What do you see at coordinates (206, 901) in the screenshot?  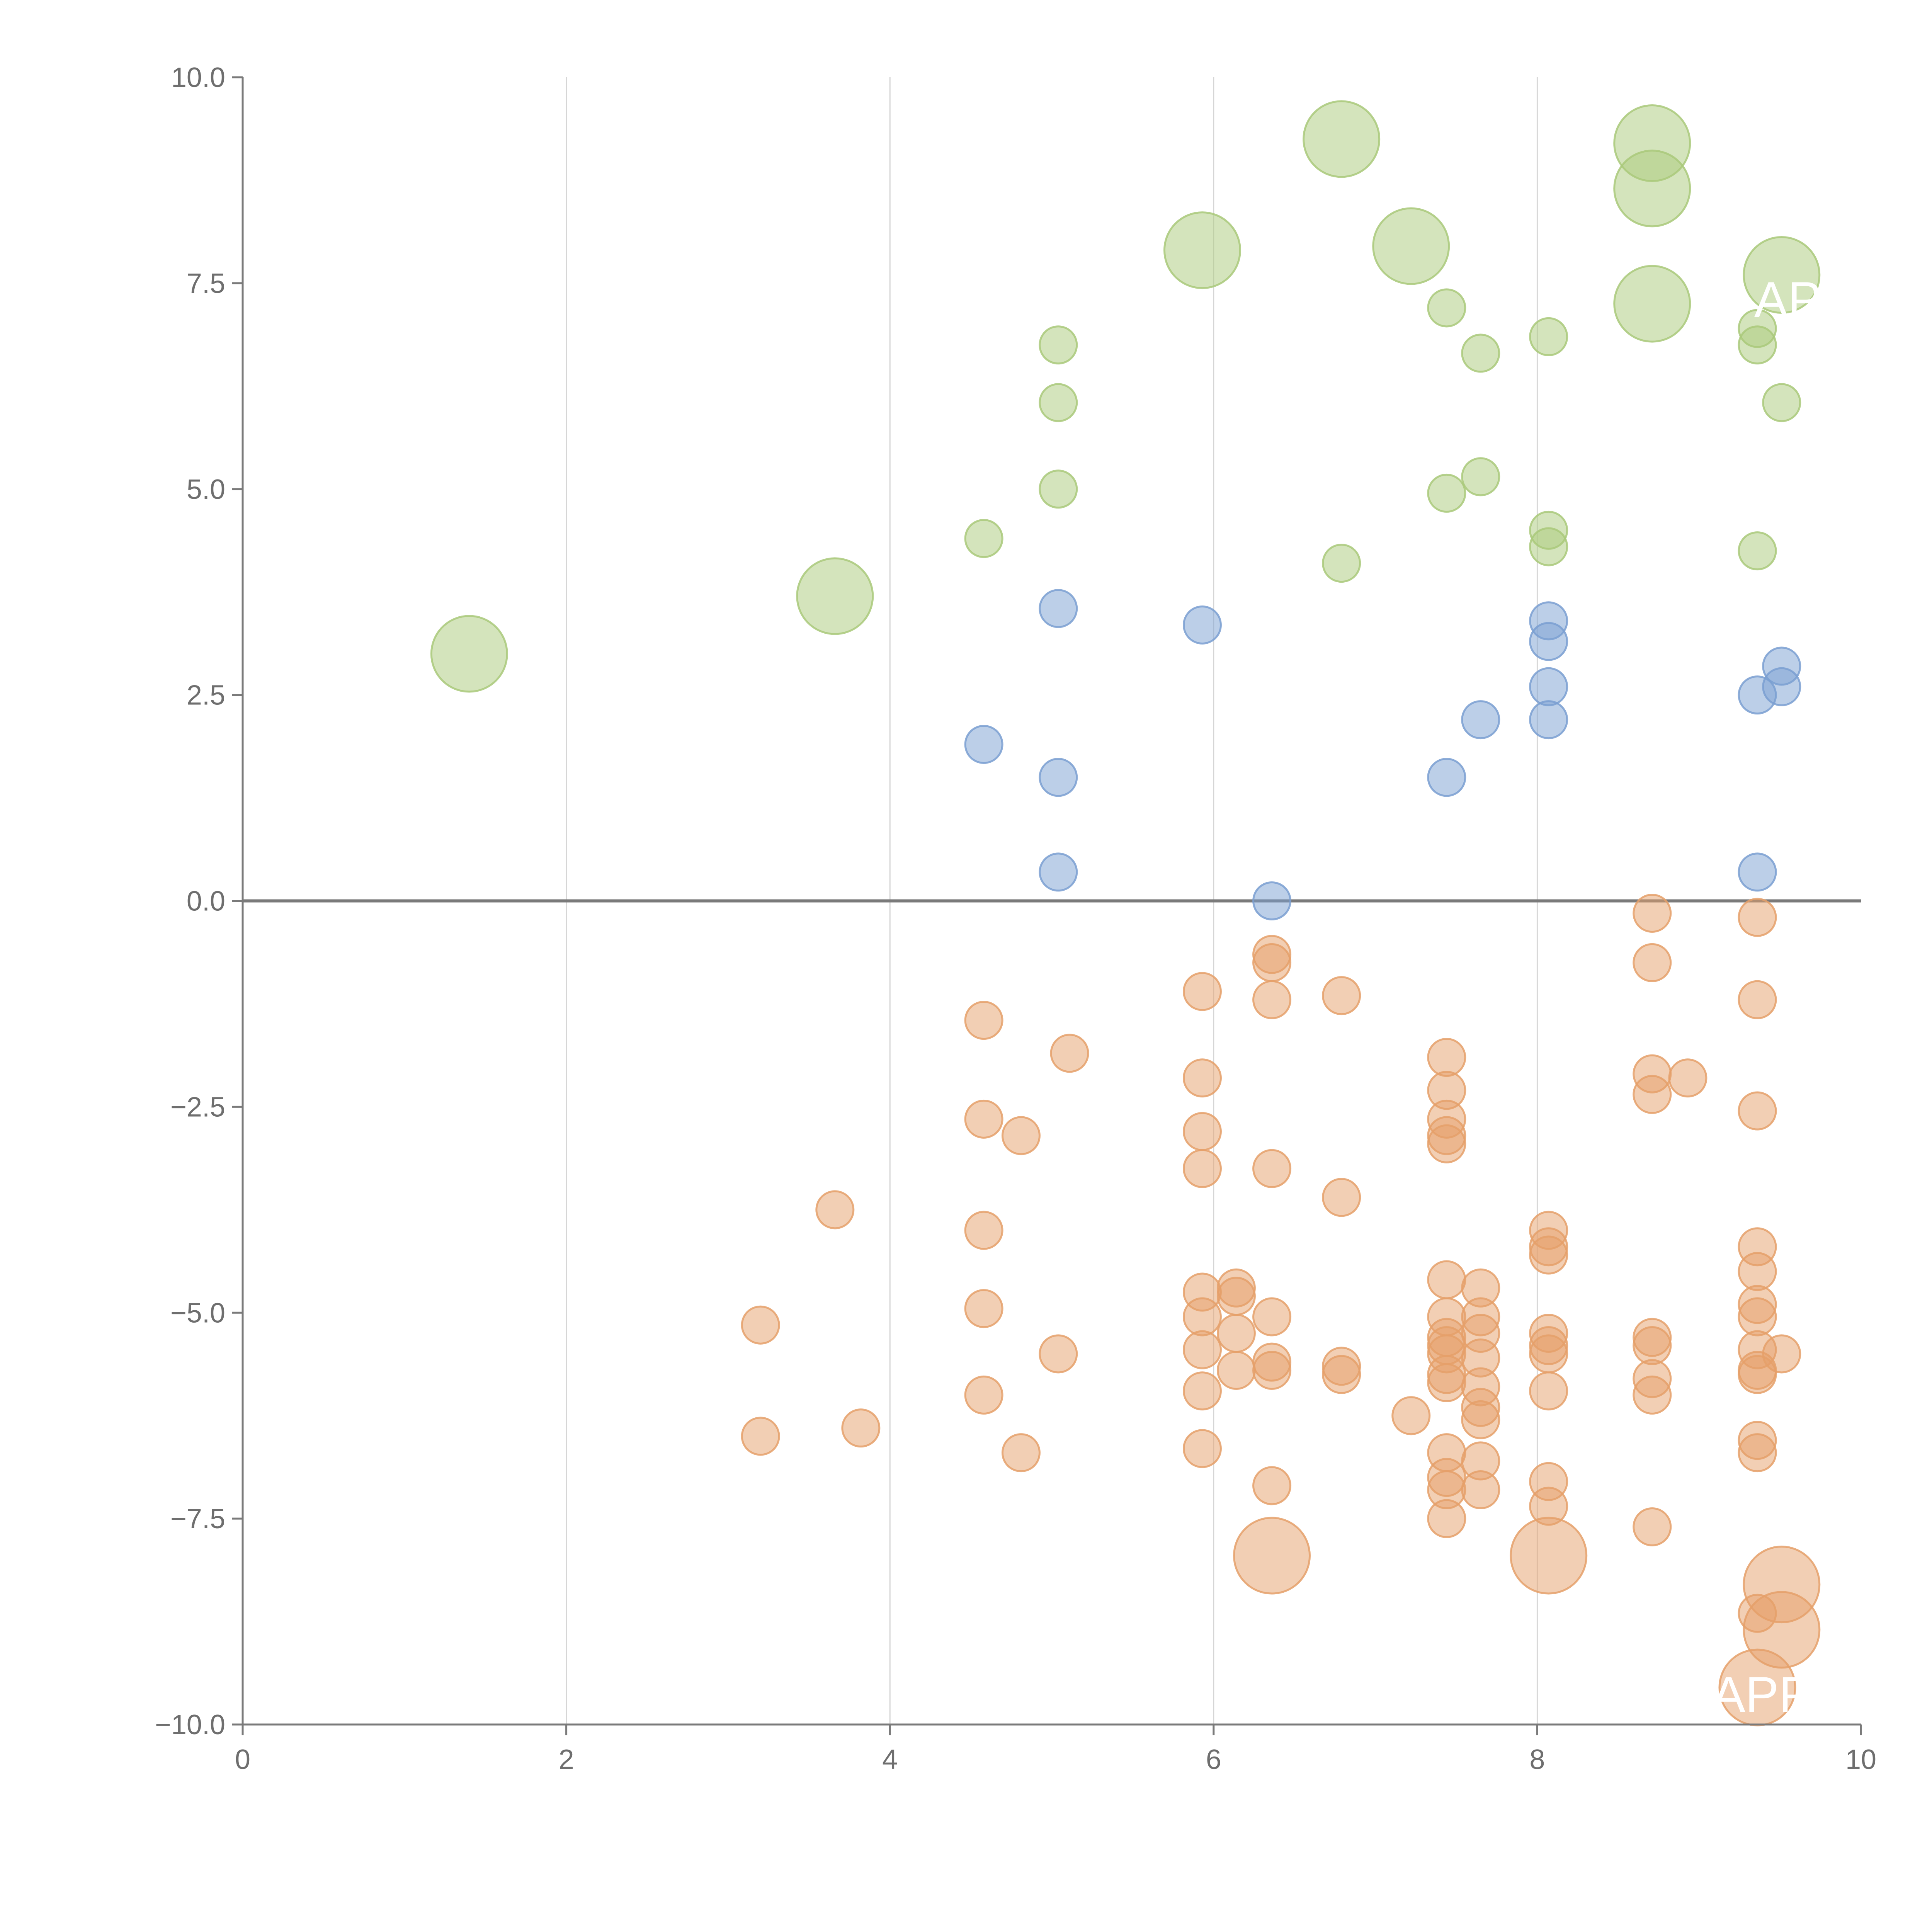 I see `y-tick-label: 0.0` at bounding box center [206, 901].